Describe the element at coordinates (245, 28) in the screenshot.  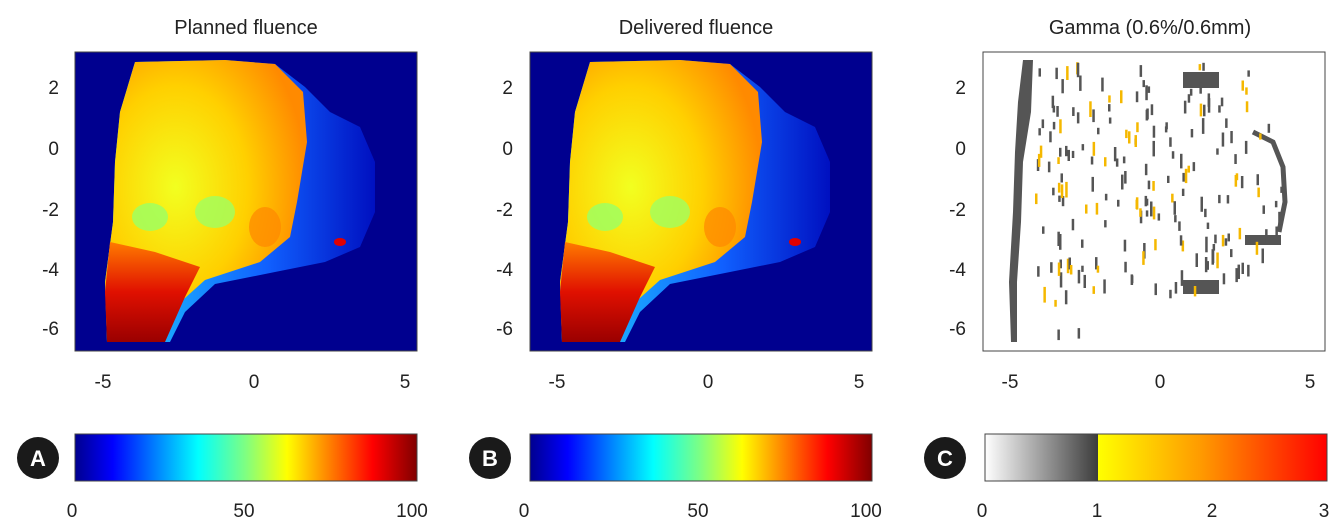
I see `panel-a-title: Planned fluence` at that location.